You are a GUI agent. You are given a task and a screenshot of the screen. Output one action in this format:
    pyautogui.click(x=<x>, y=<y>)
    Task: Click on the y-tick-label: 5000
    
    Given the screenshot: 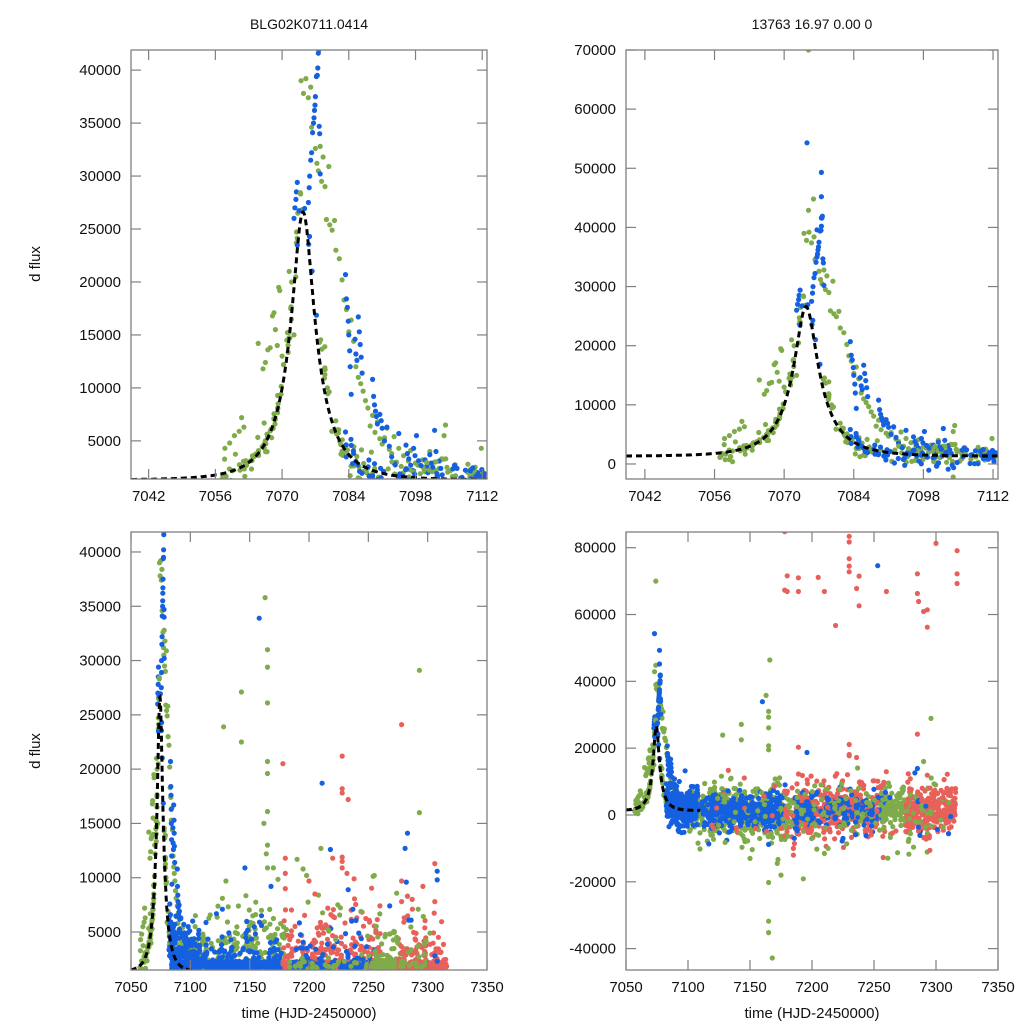 What is the action you would take?
    pyautogui.click(x=104, y=441)
    